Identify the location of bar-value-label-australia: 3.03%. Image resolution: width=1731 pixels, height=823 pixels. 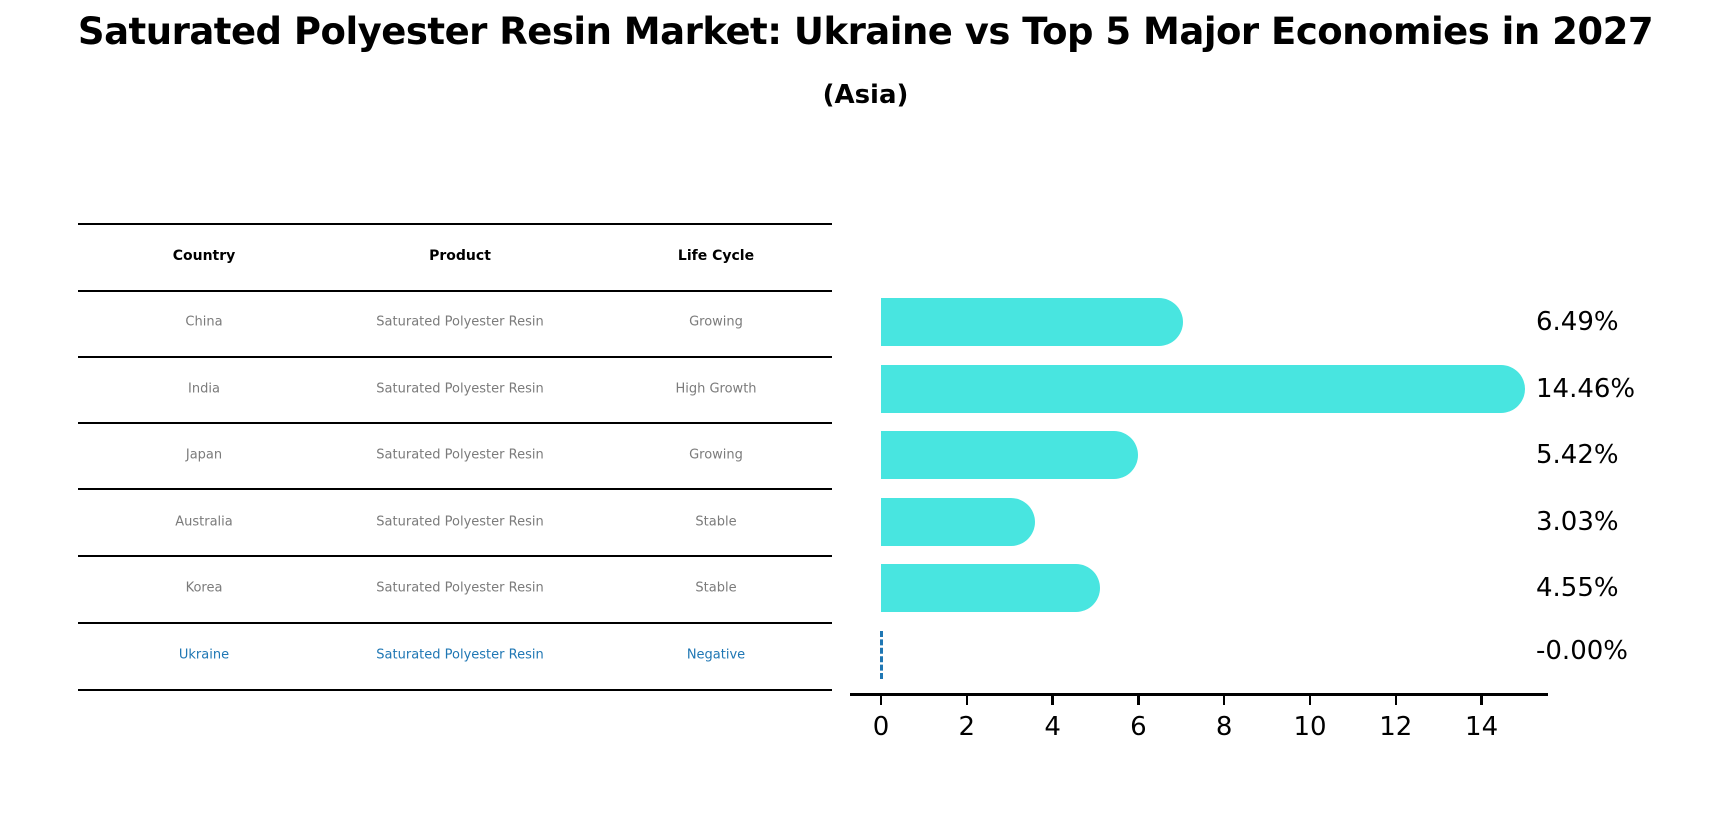
(1577, 521).